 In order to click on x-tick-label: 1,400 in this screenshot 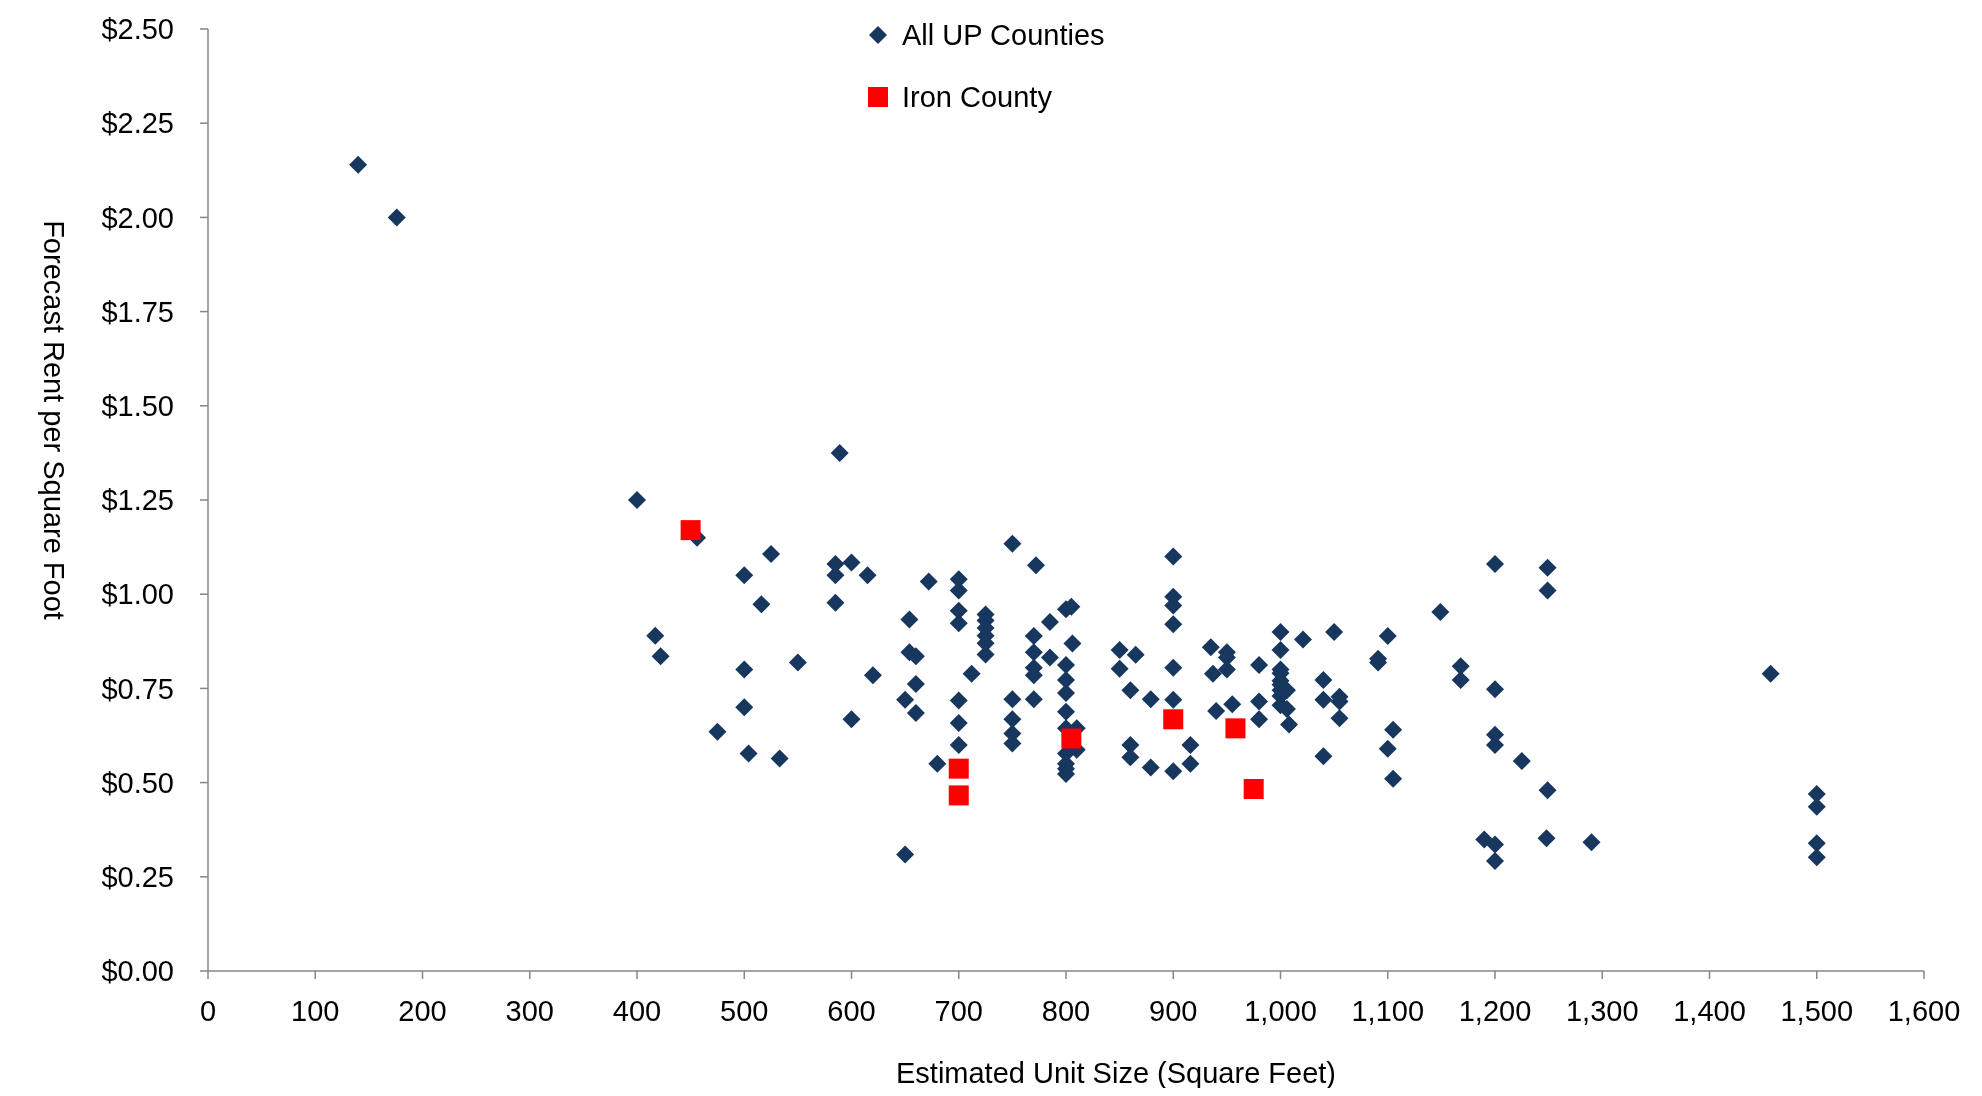, I will do `click(1709, 1011)`.